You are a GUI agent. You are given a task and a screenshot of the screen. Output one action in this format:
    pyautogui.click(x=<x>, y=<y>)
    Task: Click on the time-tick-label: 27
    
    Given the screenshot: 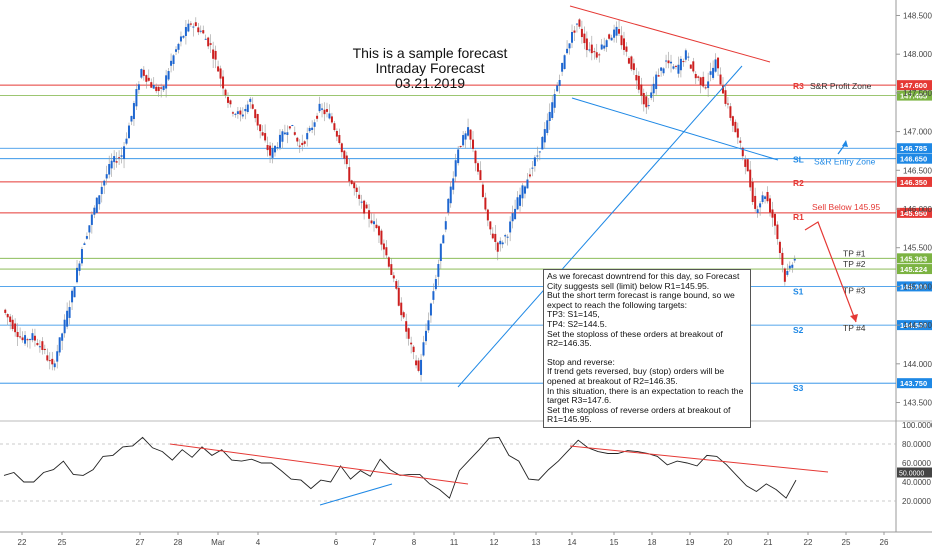 What is the action you would take?
    pyautogui.click(x=140, y=542)
    